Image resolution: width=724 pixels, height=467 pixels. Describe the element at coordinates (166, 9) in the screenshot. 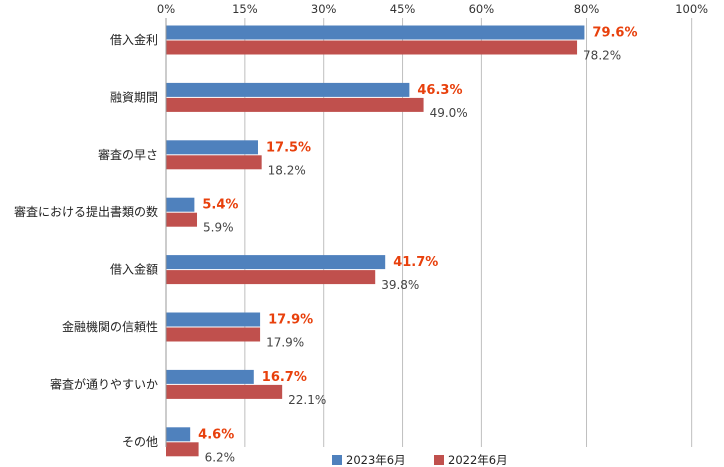

I see `x-tick-label: 0%` at that location.